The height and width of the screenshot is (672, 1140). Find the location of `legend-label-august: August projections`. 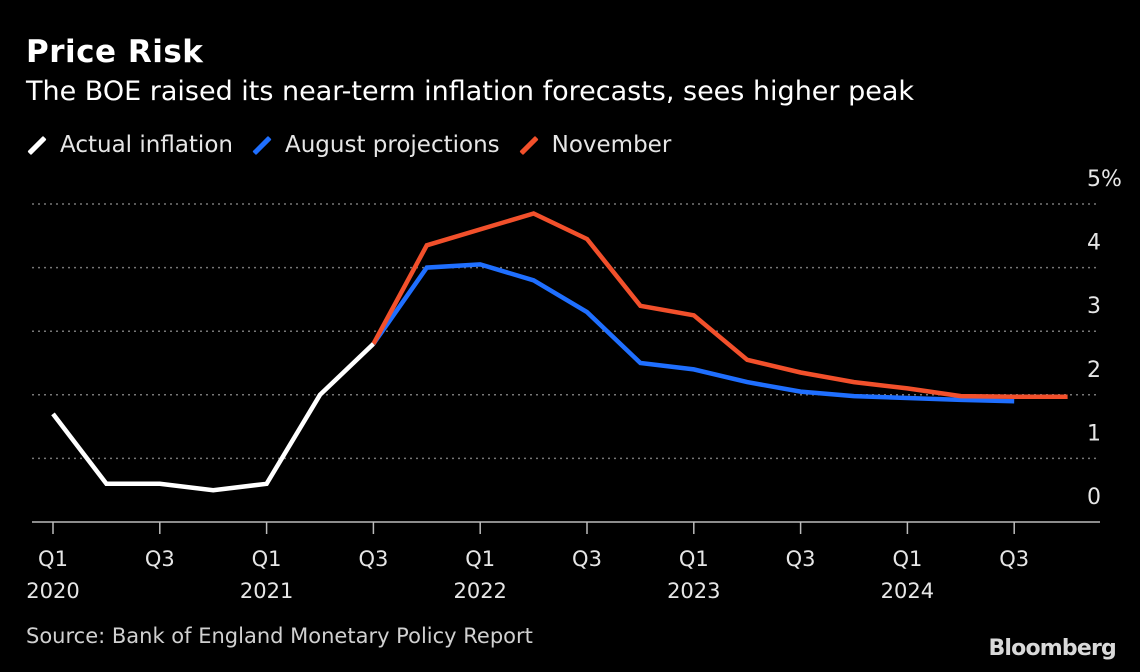

legend-label-august: August projections is located at coordinates (392, 145).